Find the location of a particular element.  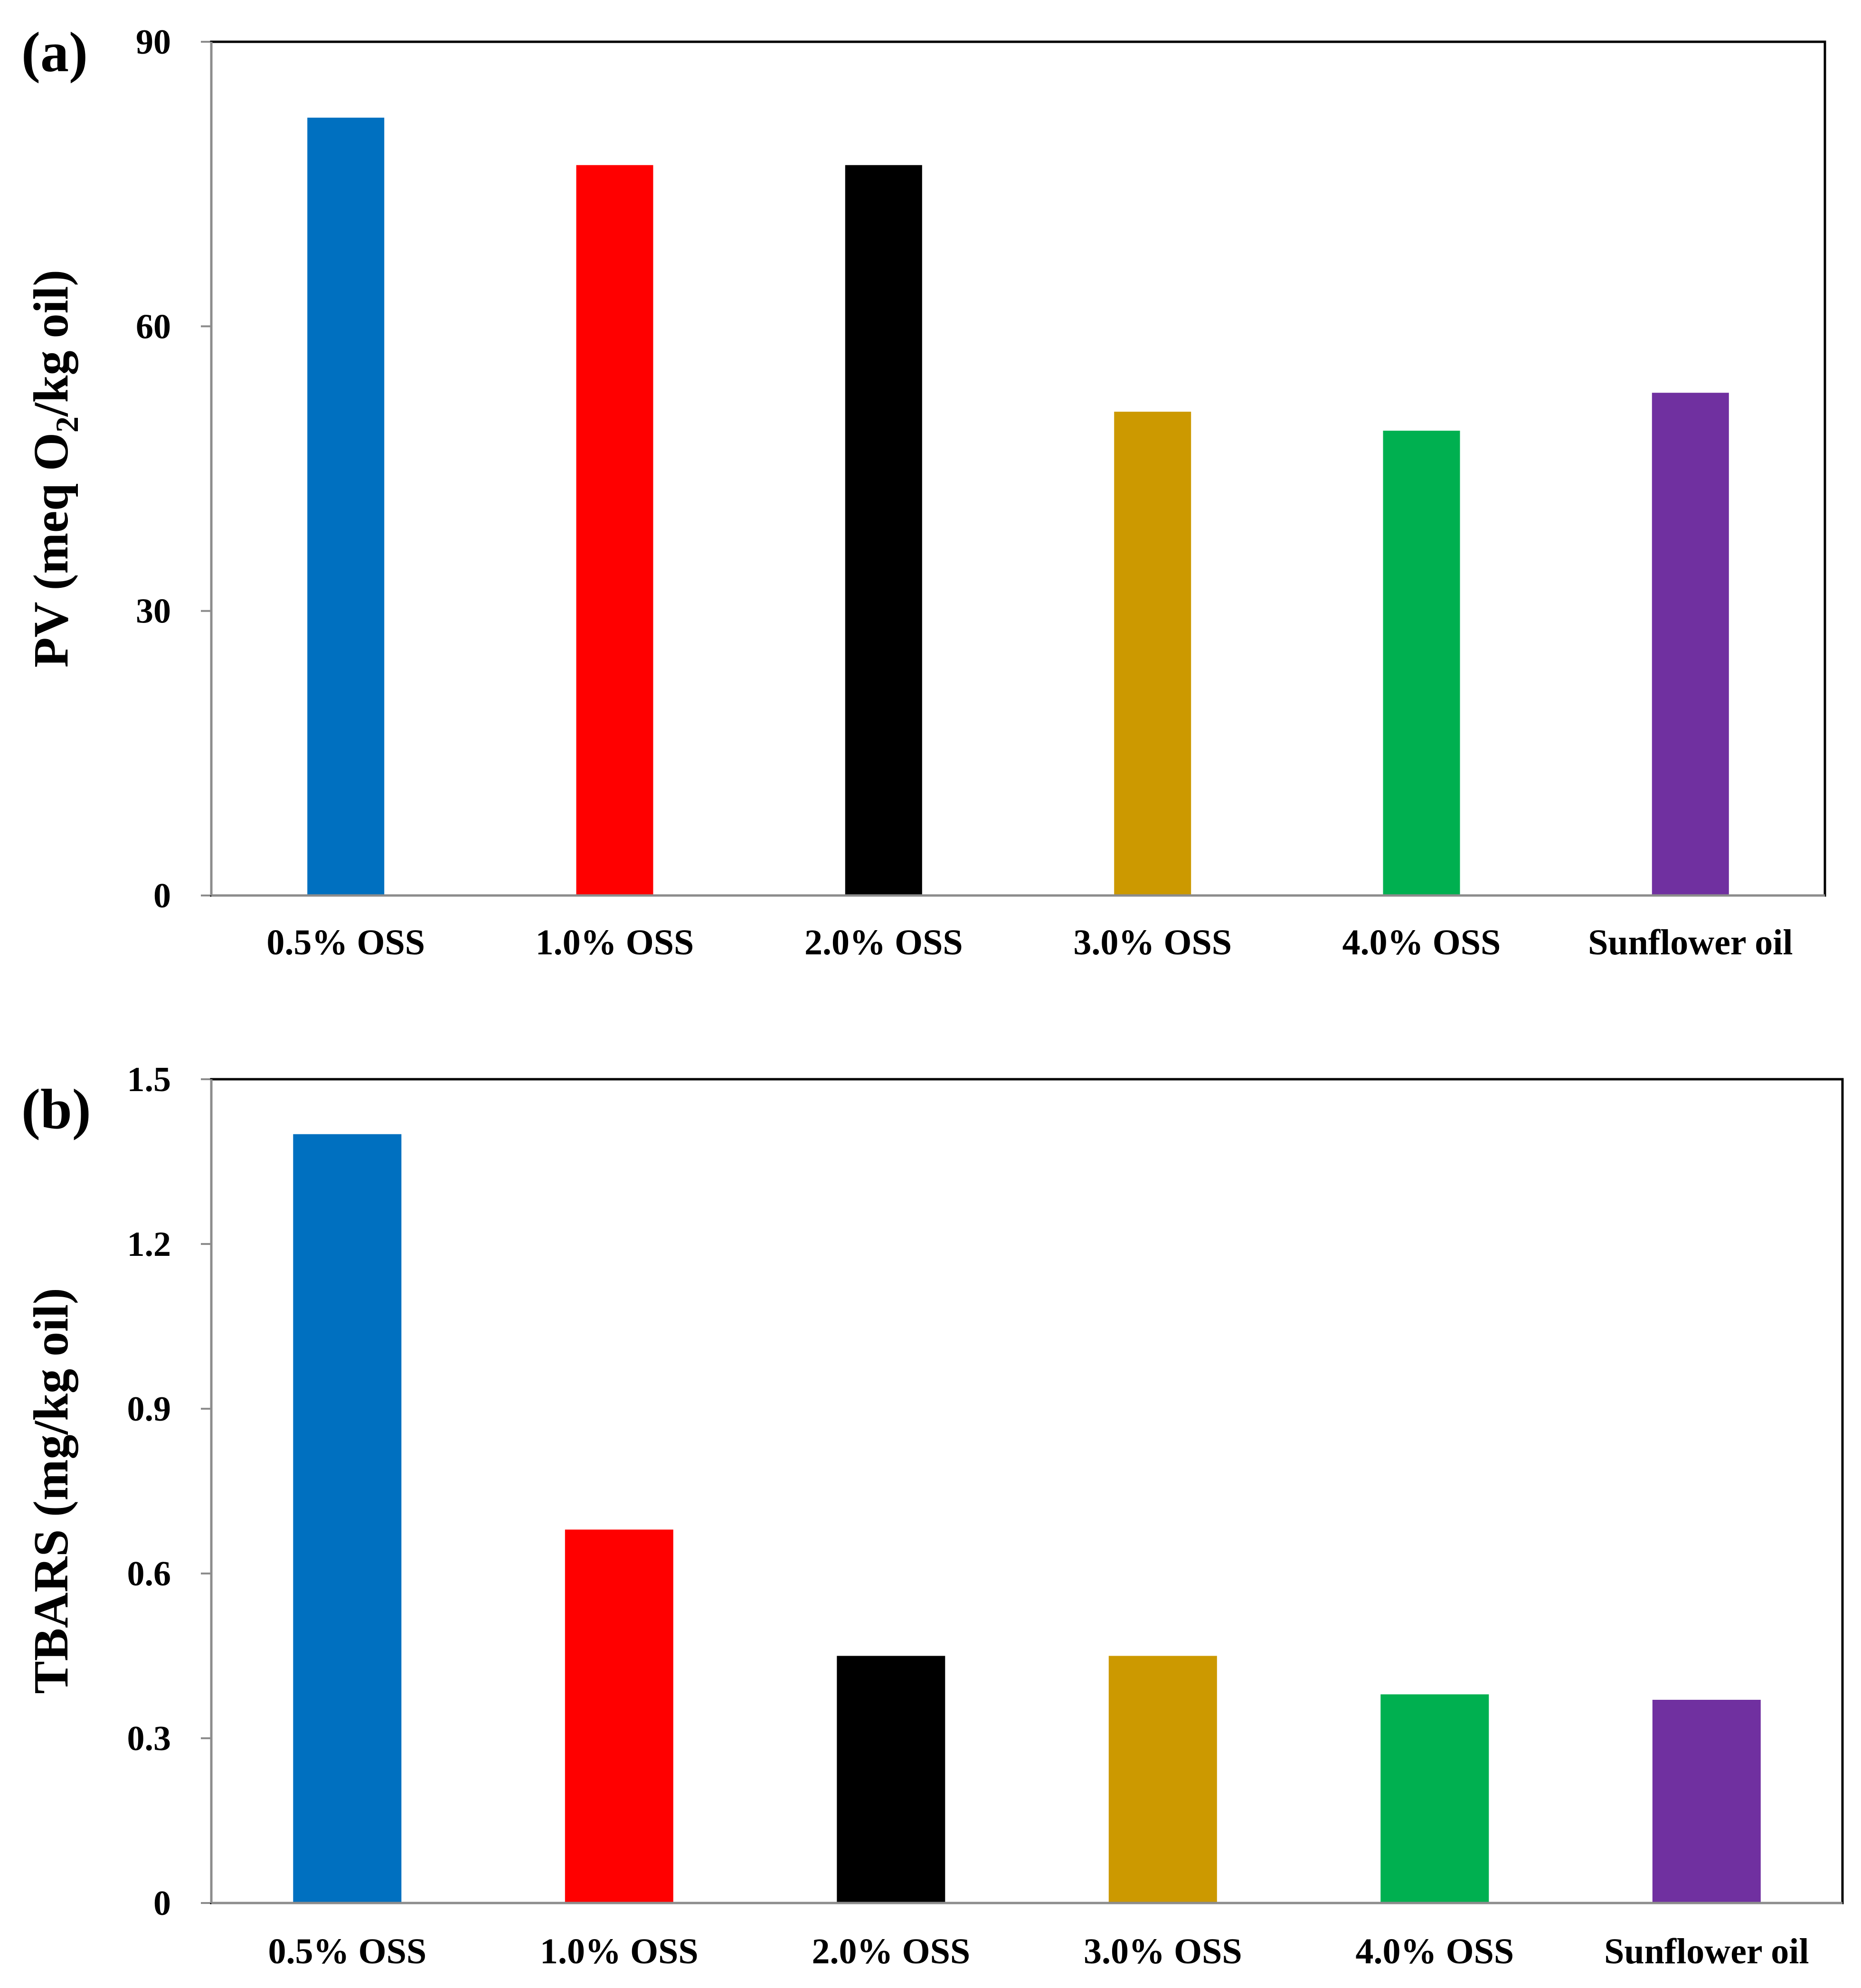

panel-a-y-axis-title: PV (meq O2/kg oil) is located at coordinates (54, 469).